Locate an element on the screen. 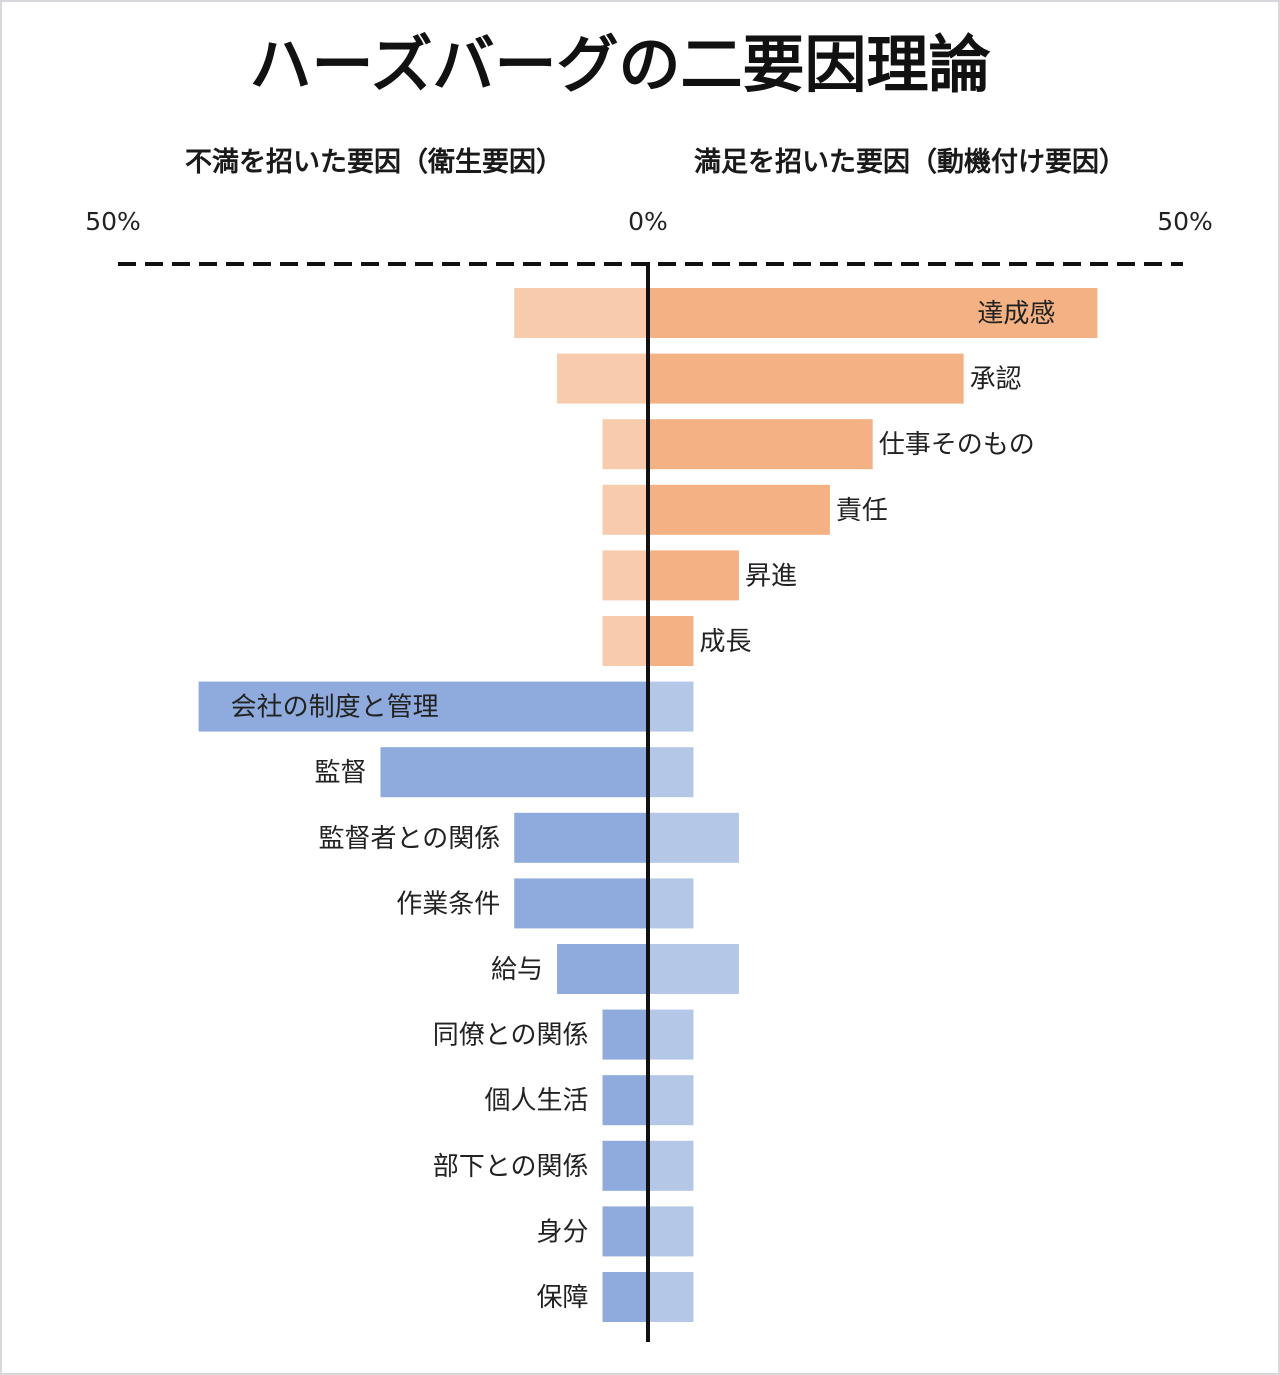  tick-label-left: 50% is located at coordinates (113, 221).